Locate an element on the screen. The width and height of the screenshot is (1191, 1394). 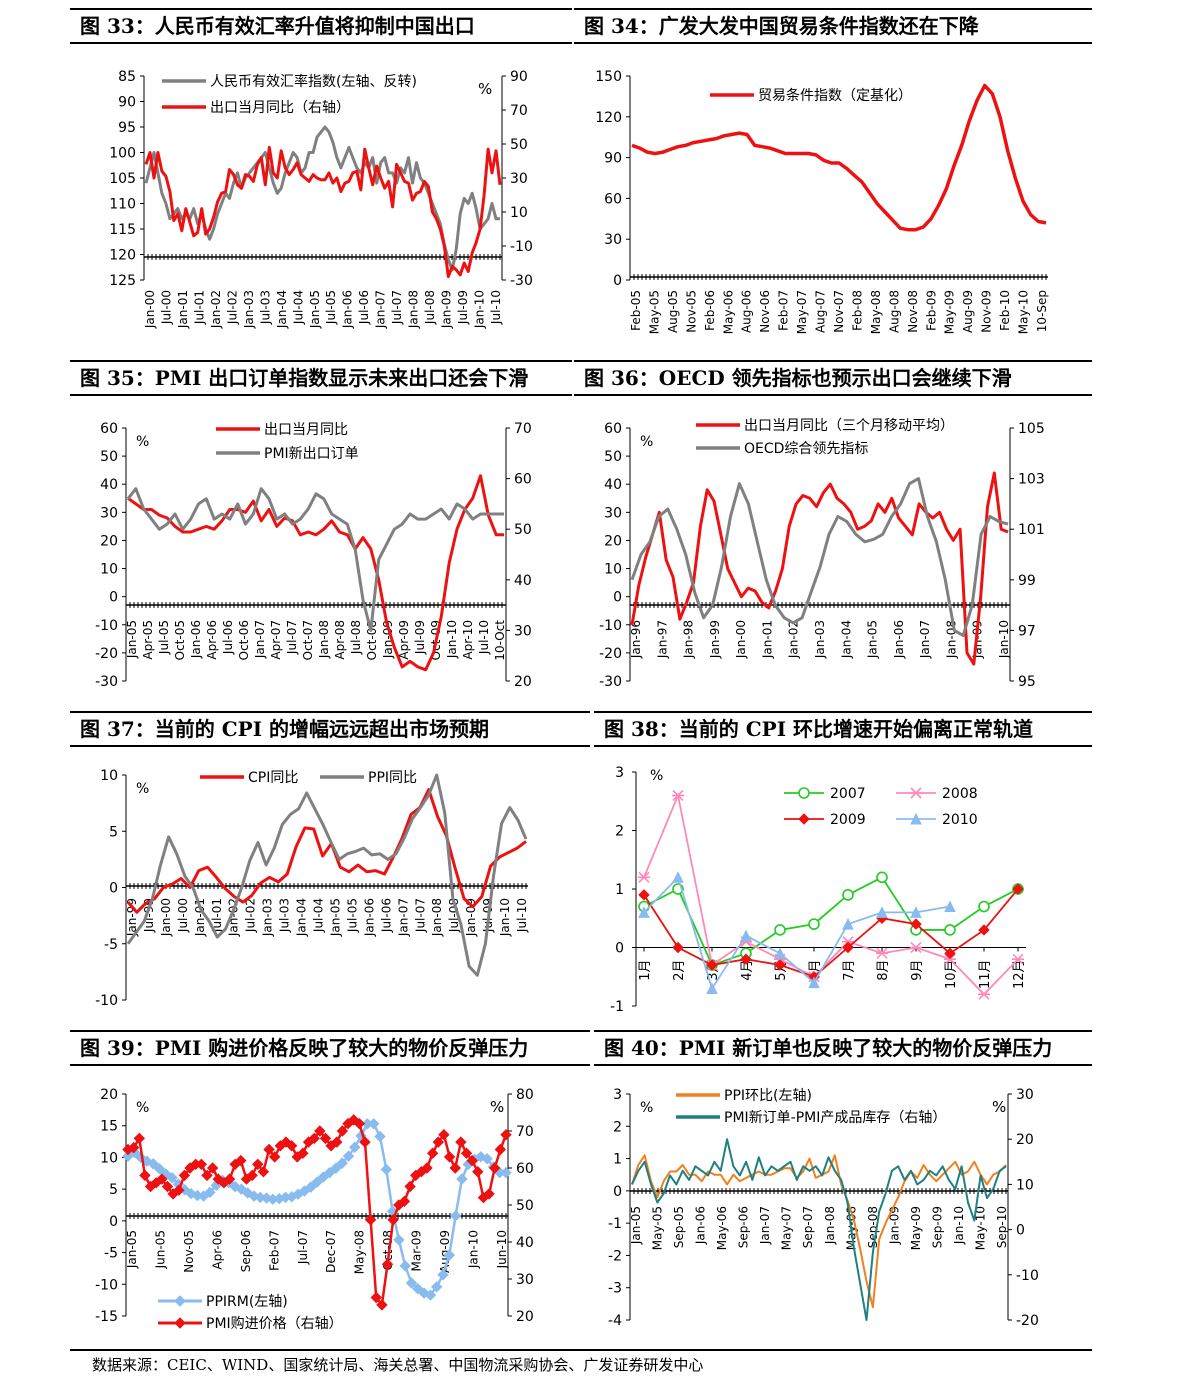
right-tick-label: 105 is located at coordinates (1031, 429).